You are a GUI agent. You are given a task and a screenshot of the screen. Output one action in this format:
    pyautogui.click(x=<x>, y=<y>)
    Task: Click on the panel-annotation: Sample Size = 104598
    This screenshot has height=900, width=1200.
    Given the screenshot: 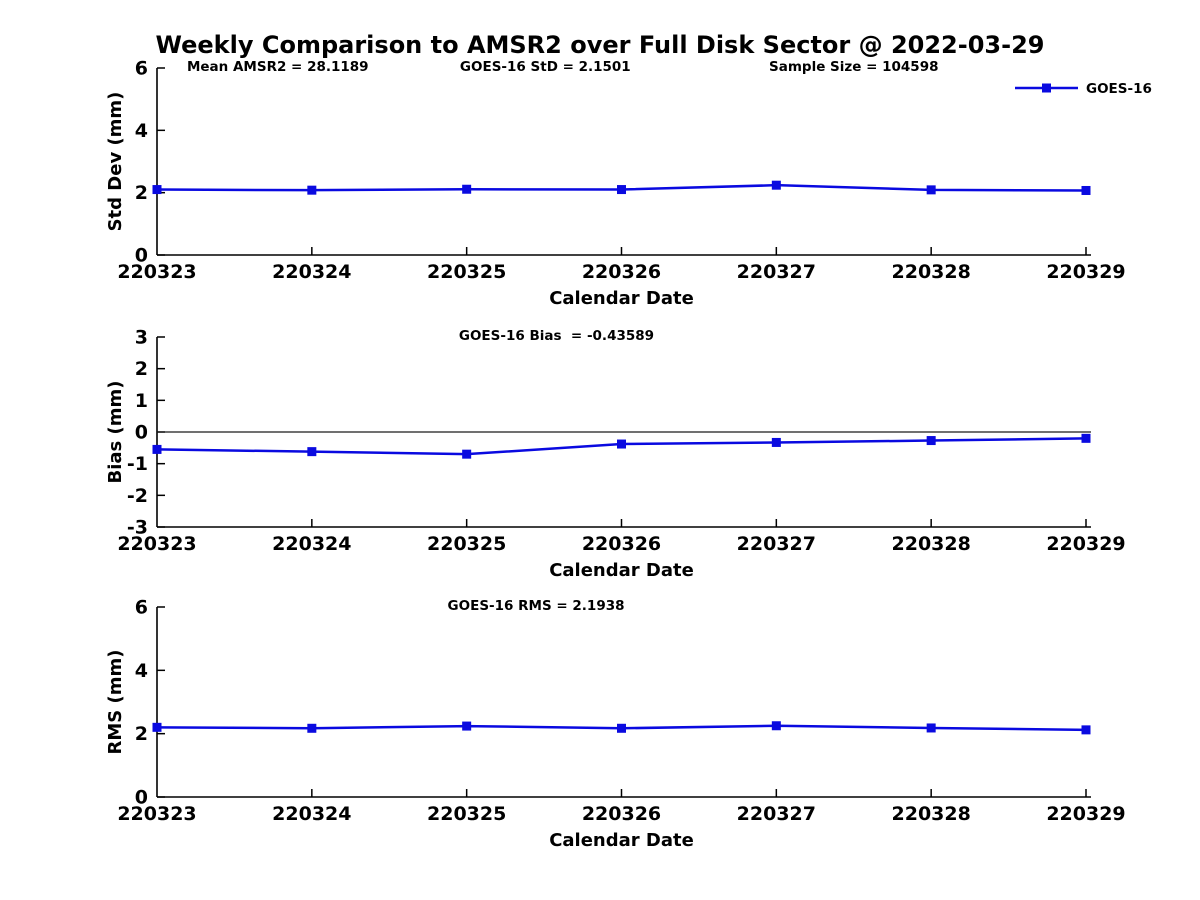 What is the action you would take?
    pyautogui.click(x=853, y=67)
    